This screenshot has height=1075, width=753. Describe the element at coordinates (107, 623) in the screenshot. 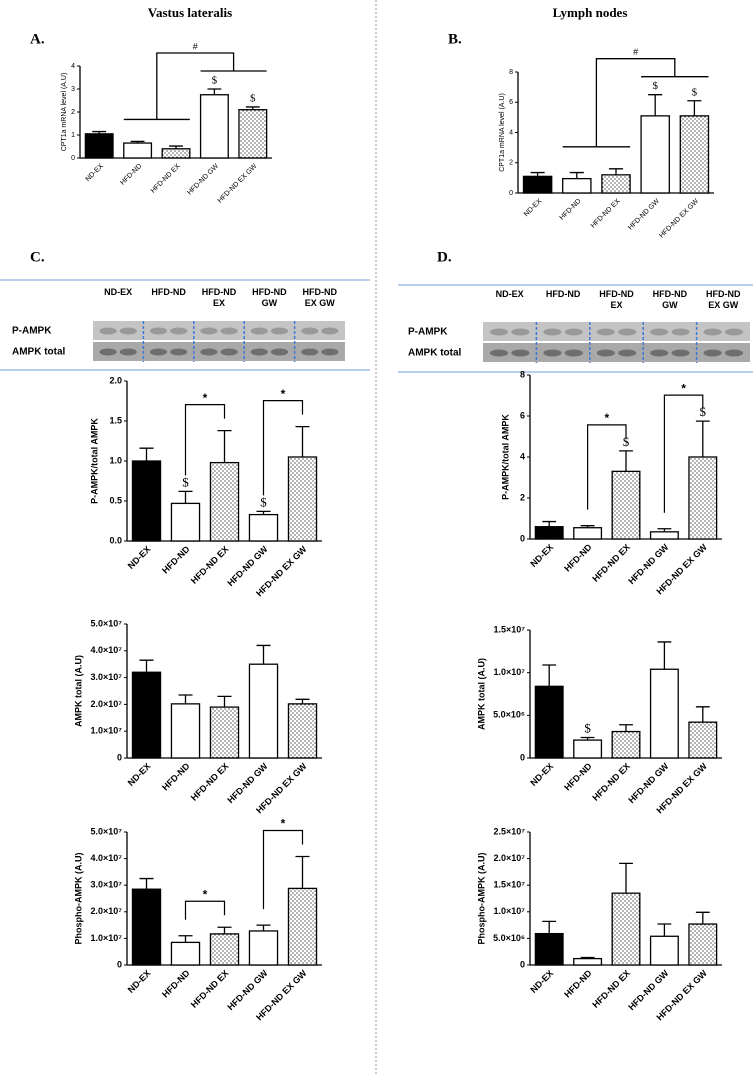

I see `y-tick-label: 5.0×10⁷` at that location.